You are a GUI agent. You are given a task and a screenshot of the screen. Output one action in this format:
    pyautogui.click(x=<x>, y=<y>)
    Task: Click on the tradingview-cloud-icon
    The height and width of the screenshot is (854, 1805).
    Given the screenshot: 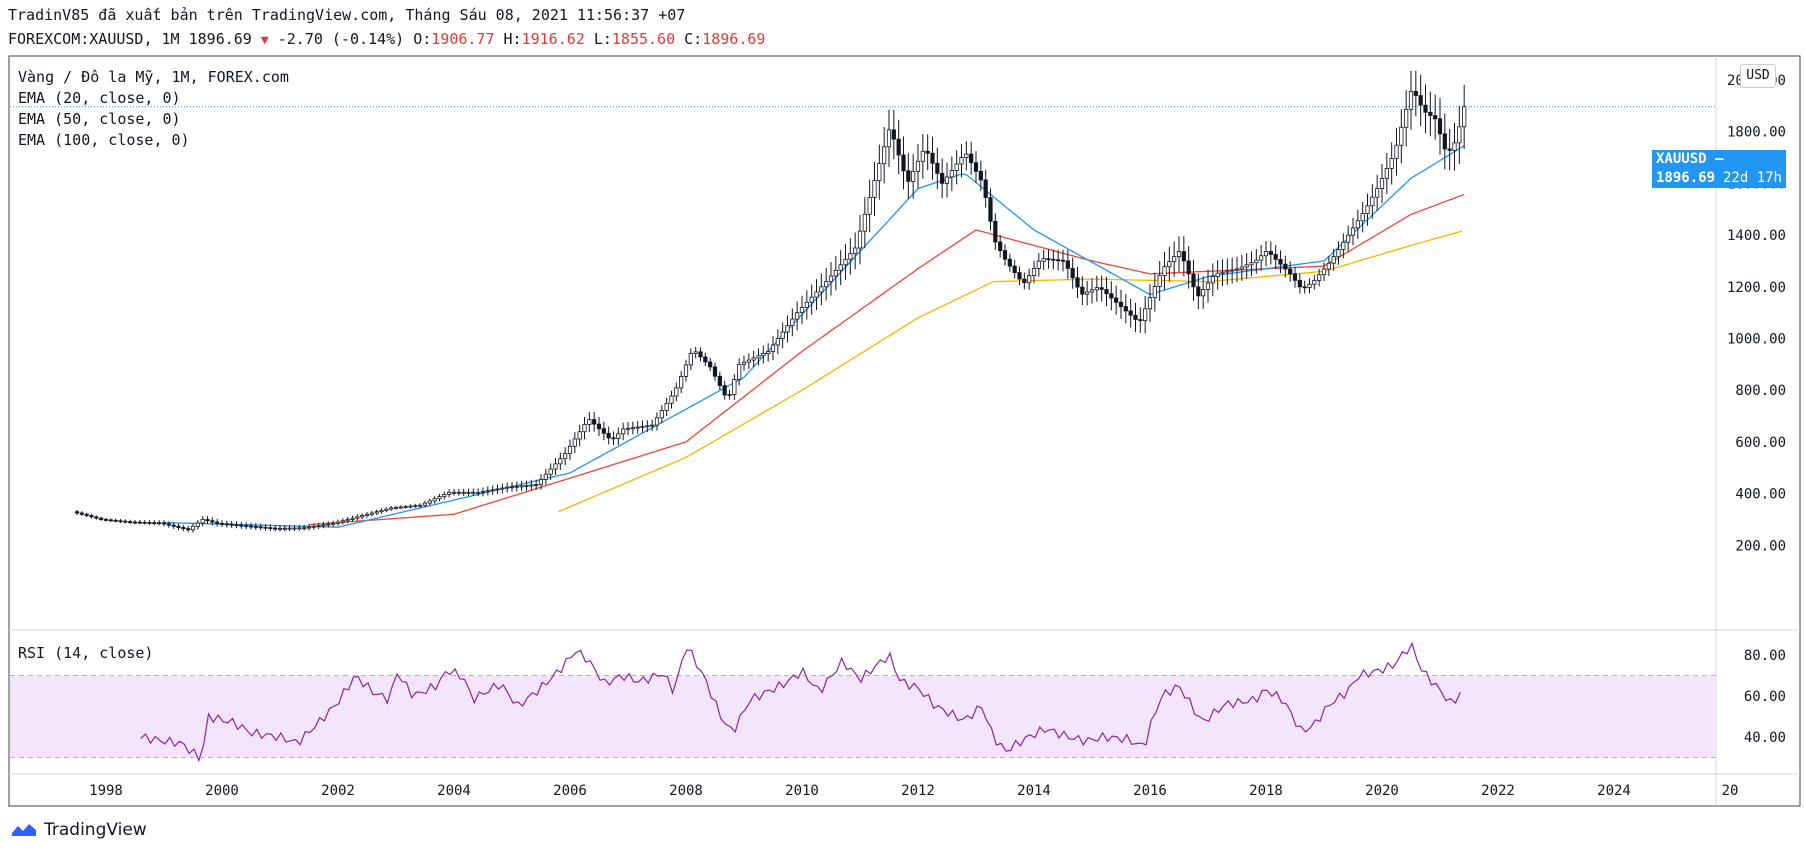 What is the action you would take?
    pyautogui.click(x=24, y=830)
    